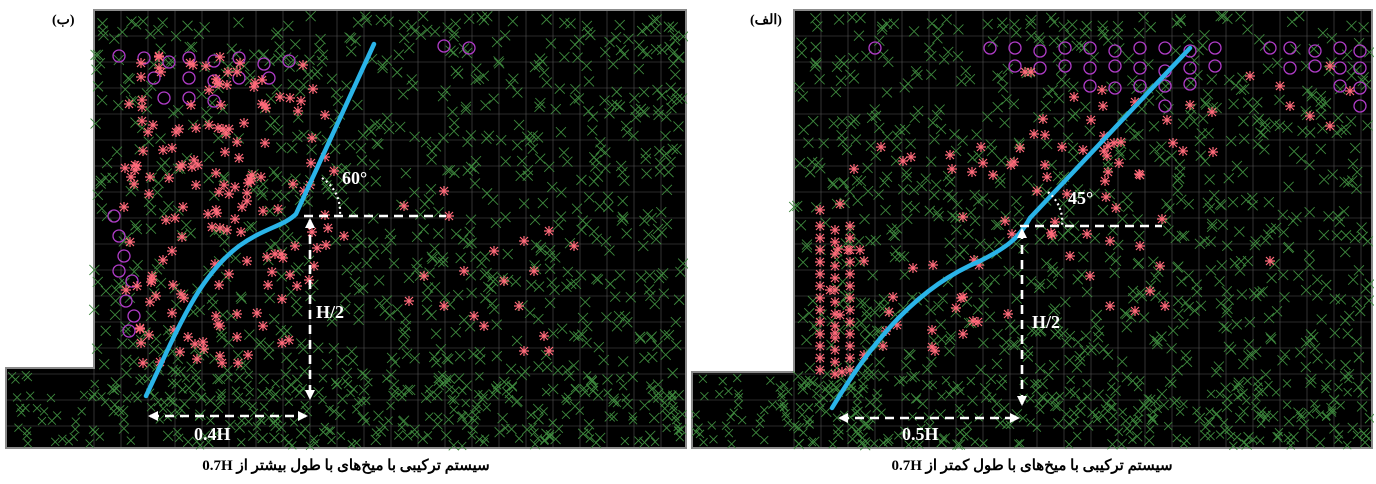  What do you see at coordinates (766, 20) in the screenshot?
I see `panel-alef-label: (الف)` at bounding box center [766, 20].